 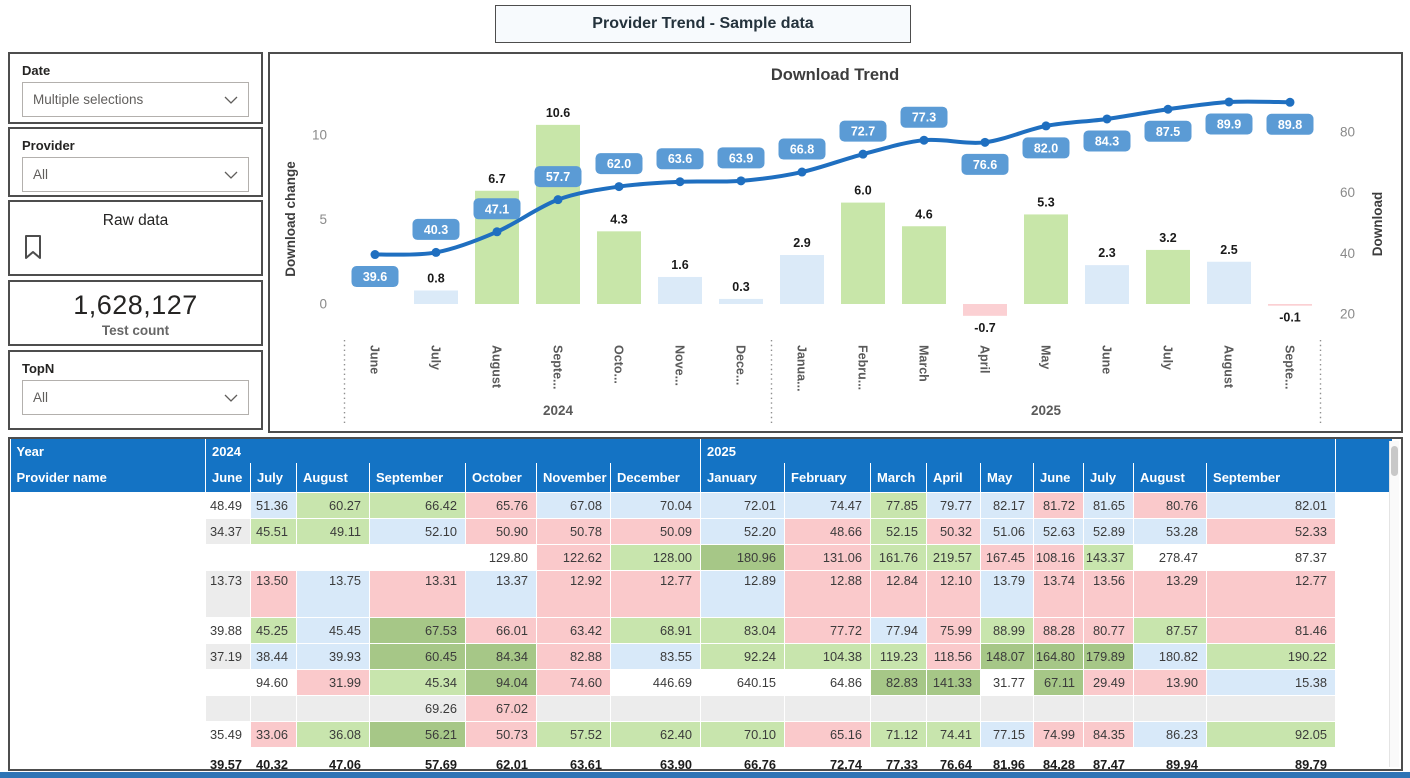 What do you see at coordinates (899, 478) in the screenshot?
I see `month-column-header: March` at bounding box center [899, 478].